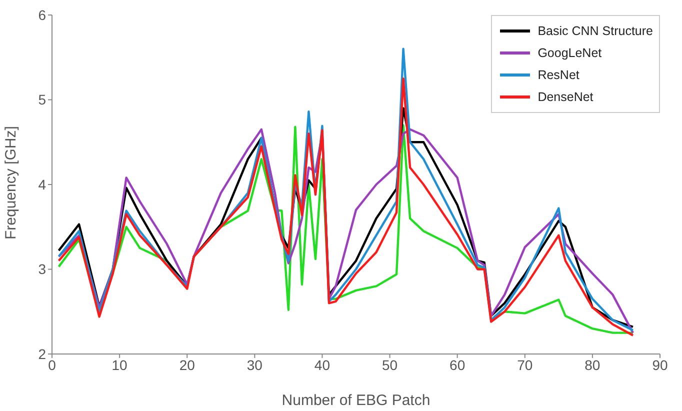 The image size is (682, 411). I want to click on y-tick-label: 4, so click(42, 184).